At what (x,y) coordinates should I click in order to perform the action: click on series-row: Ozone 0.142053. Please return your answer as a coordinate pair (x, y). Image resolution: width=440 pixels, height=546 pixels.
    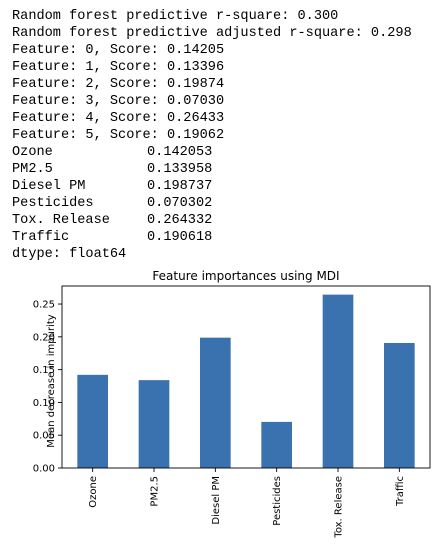
    Looking at the image, I should click on (212, 152).